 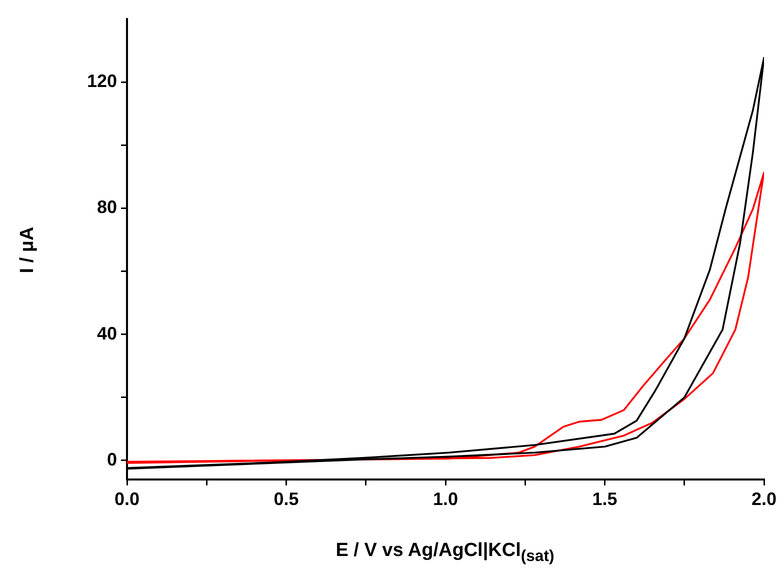 What do you see at coordinates (28, 250) in the screenshot?
I see `y-axis-title: I / μA` at bounding box center [28, 250].